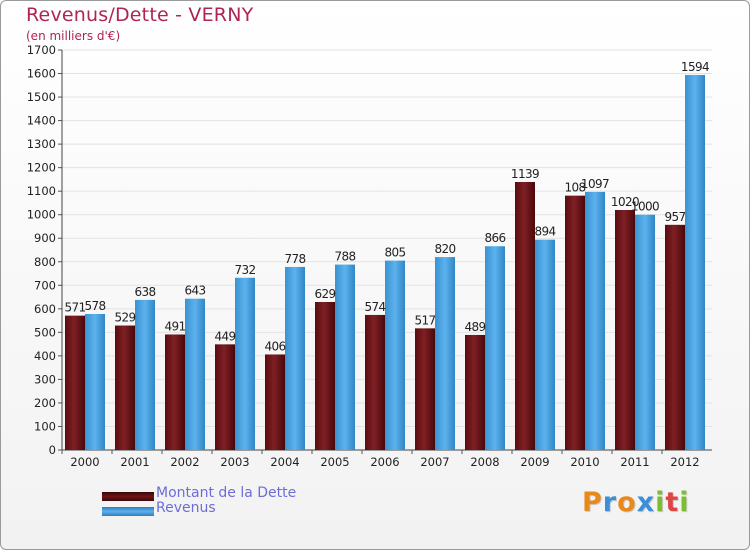 This screenshot has height=550, width=750. I want to click on y-tick-label: 300, so click(45, 379).